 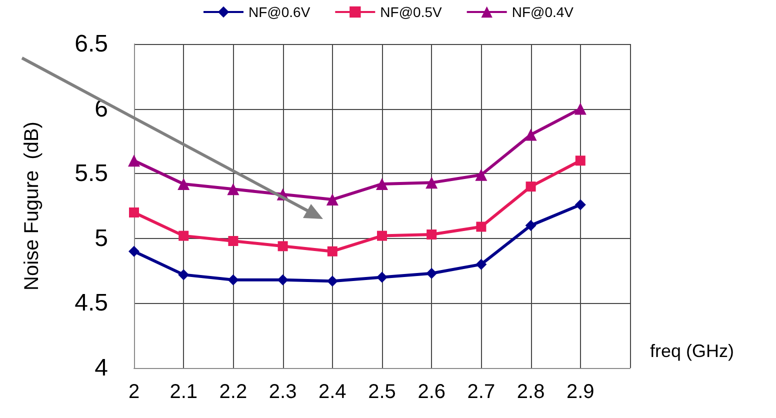 What do you see at coordinates (411, 12) in the screenshot?
I see `legend-label: NF@0.5V` at bounding box center [411, 12].